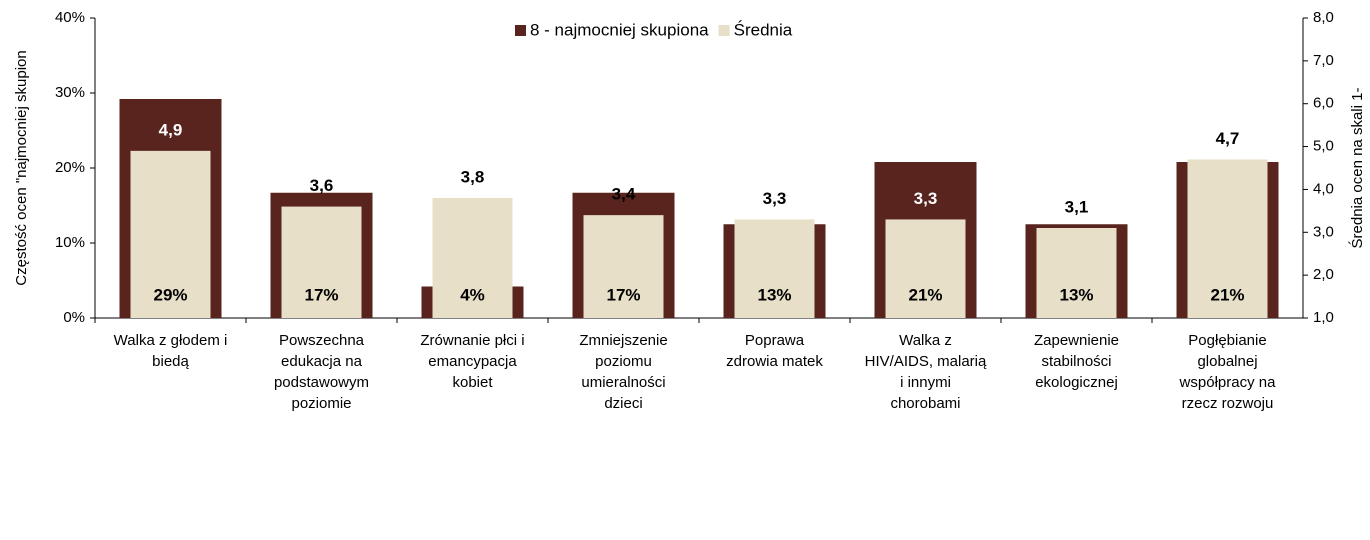 The image size is (1370, 540). Describe the element at coordinates (1323, 274) in the screenshot. I see `y2-tick-label: 2,0` at that location.